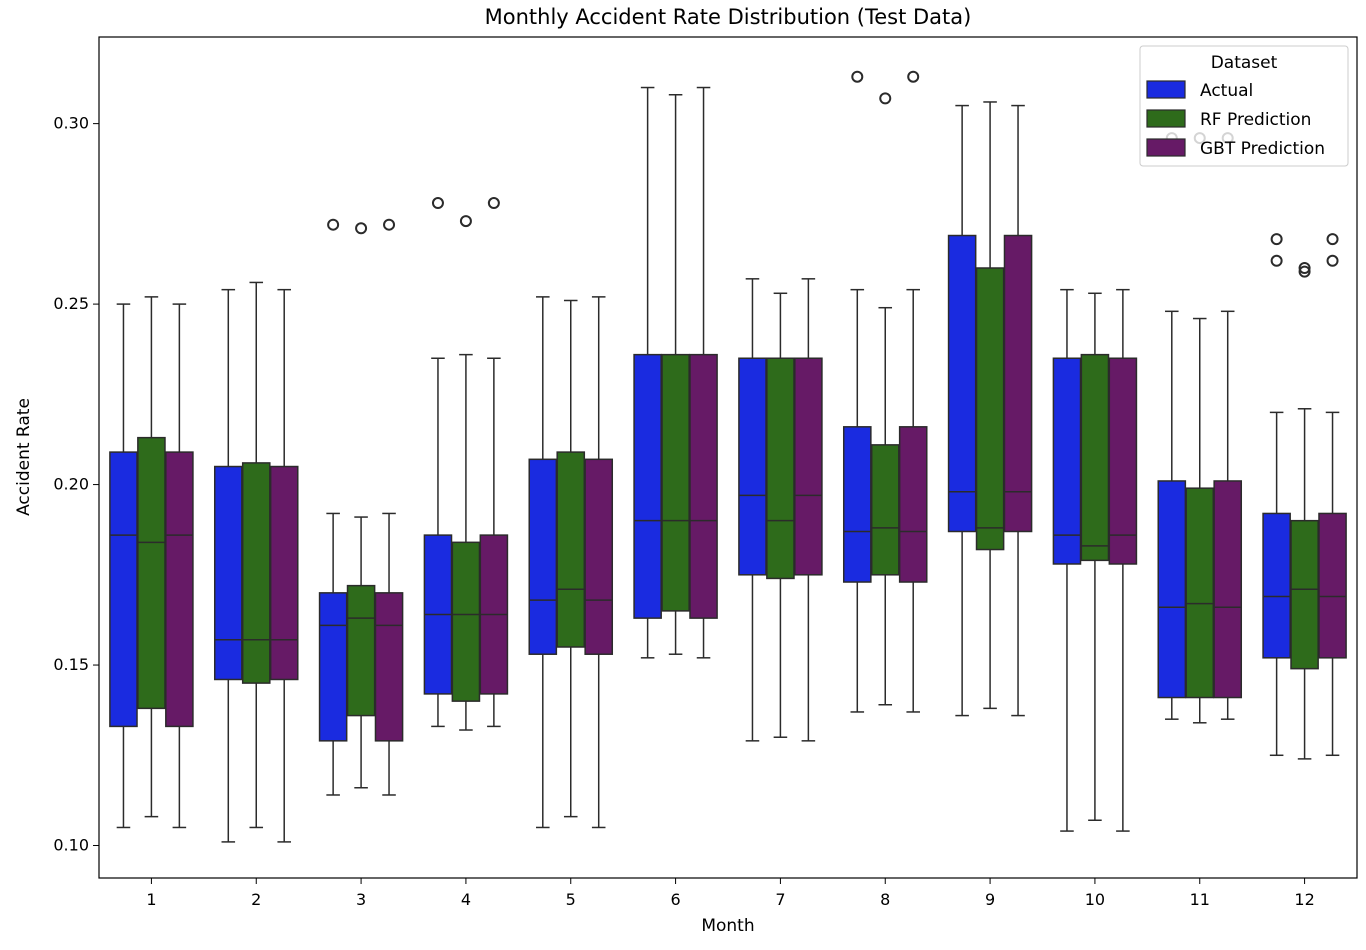  I want to click on x-tick-label: 4, so click(466, 899).